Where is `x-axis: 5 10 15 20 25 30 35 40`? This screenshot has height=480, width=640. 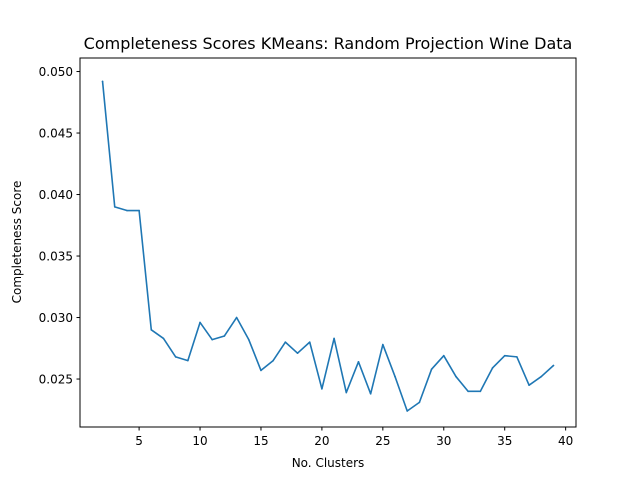 x-axis: 5 10 15 20 25 30 35 40 is located at coordinates (354, 437).